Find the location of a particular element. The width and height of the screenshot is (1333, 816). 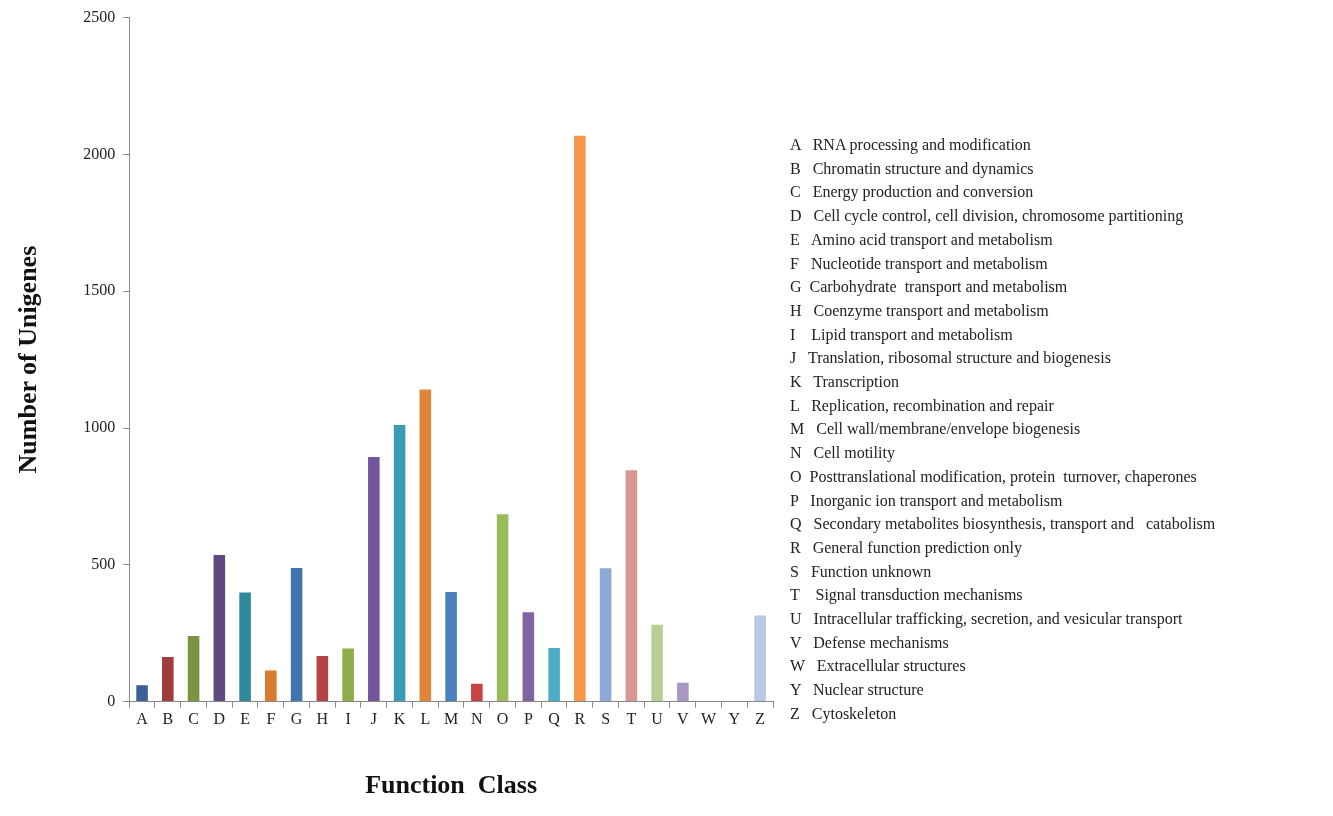

text: Q Secondary metabolites biosynthesis, transport and catabolism is located at coordinates (1003, 524).